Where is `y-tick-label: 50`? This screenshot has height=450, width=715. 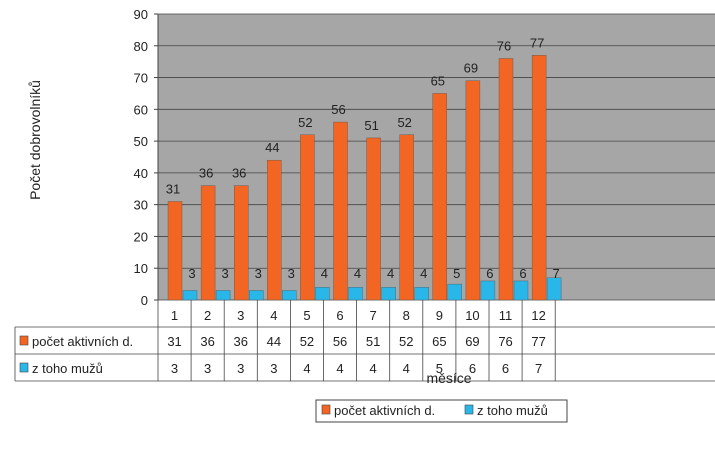
y-tick-label: 50 is located at coordinates (141, 141).